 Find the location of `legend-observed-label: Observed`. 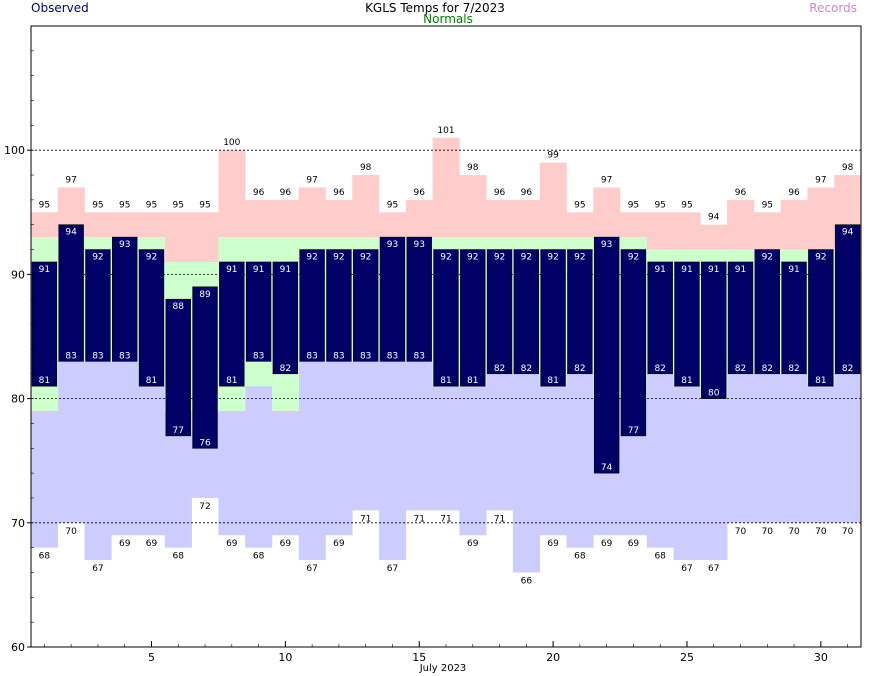

legend-observed-label: Observed is located at coordinates (60, 8).